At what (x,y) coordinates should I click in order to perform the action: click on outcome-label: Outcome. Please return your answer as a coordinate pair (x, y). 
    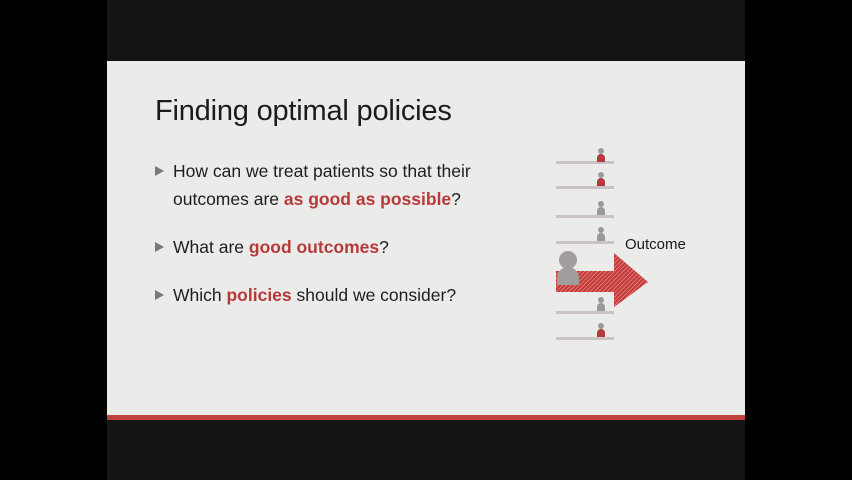
    Looking at the image, I should click on (655, 244).